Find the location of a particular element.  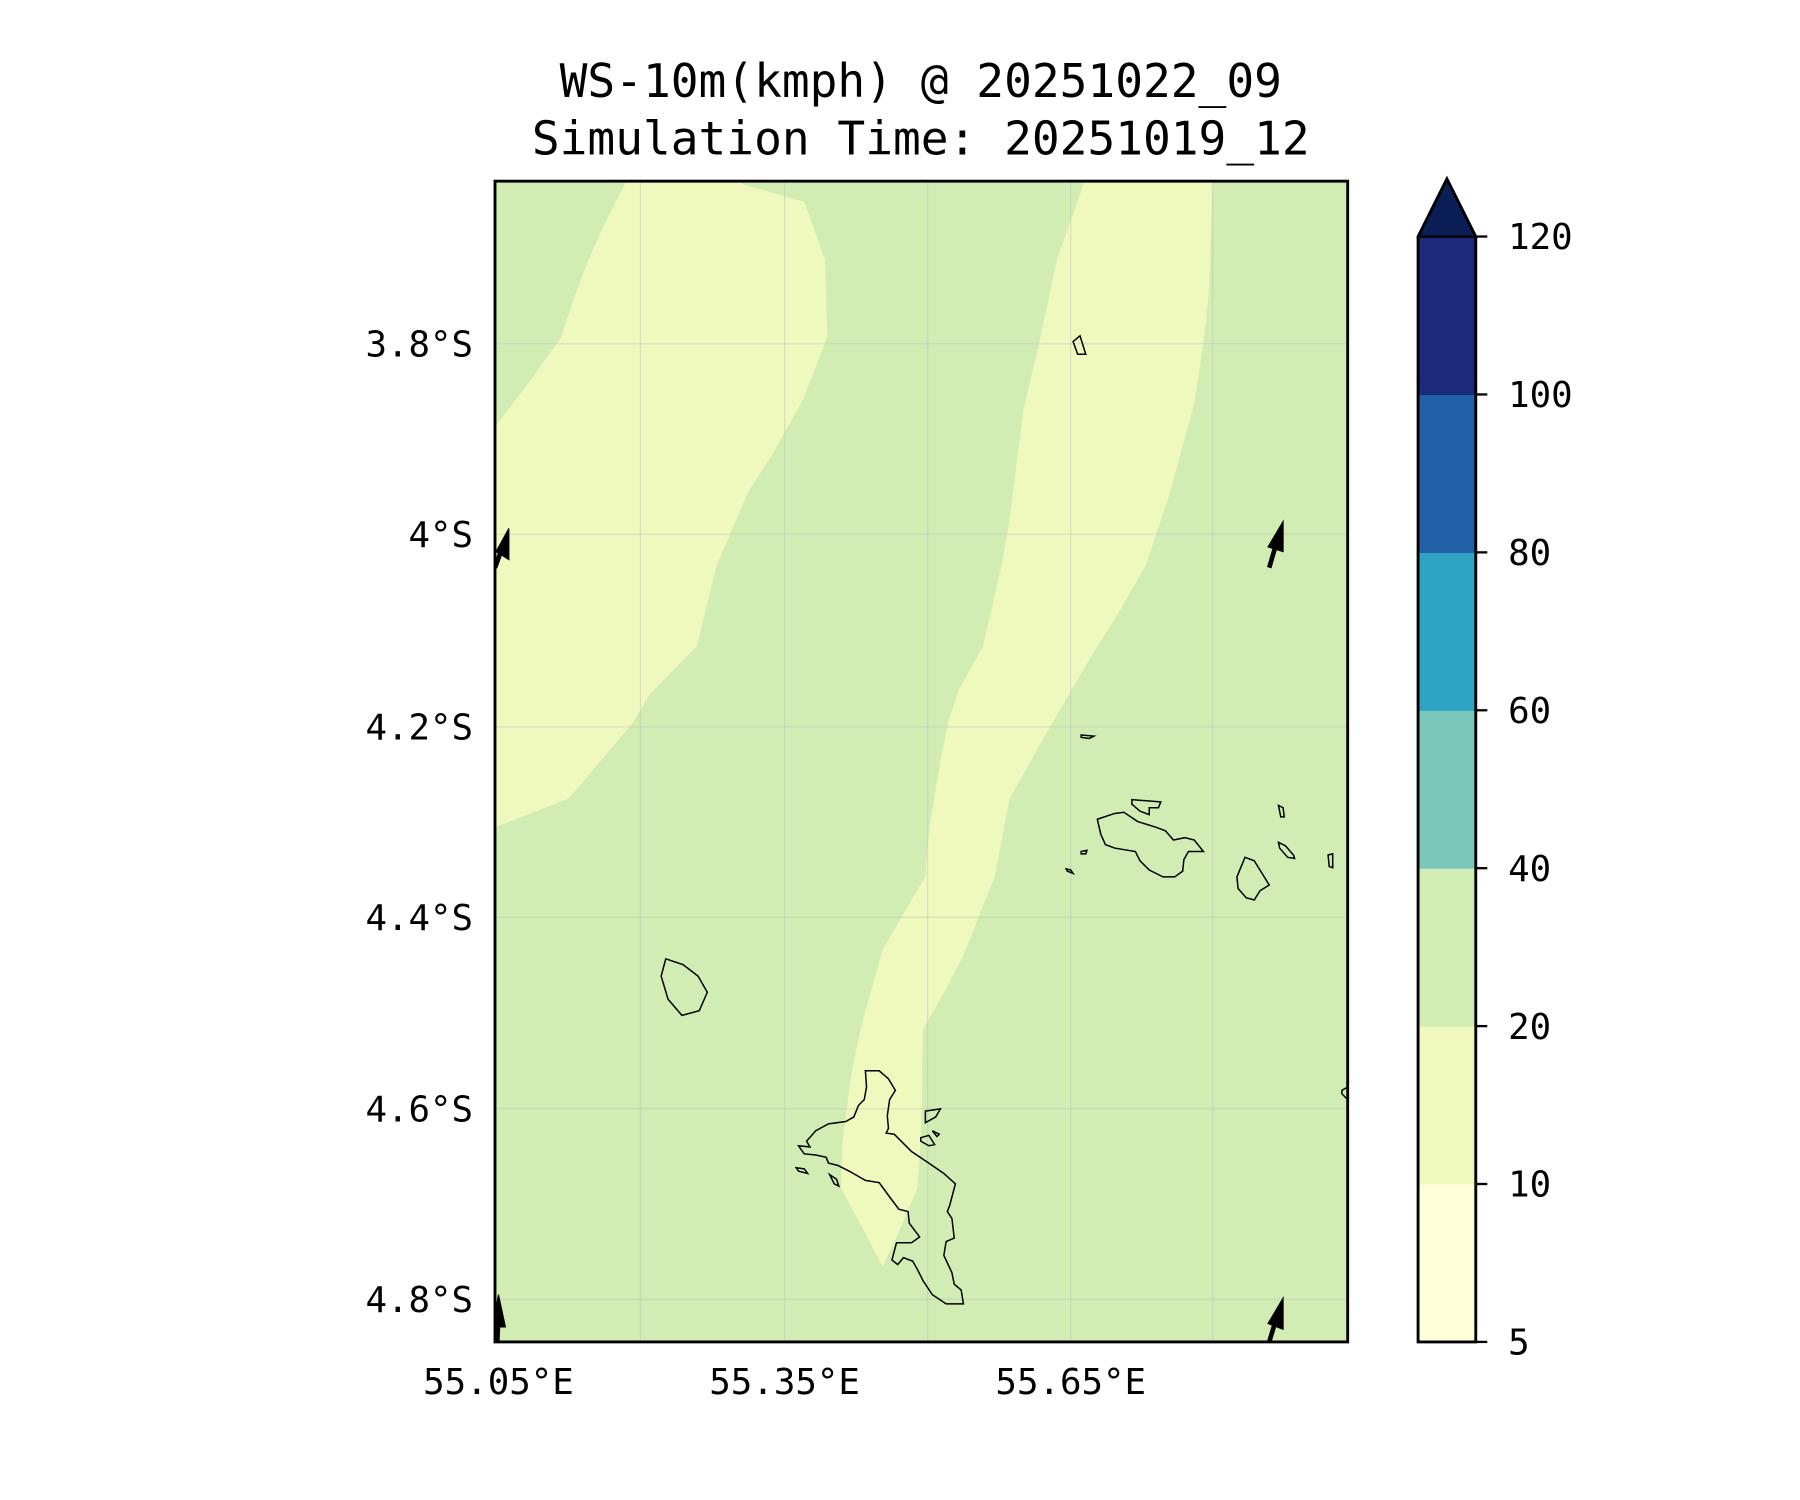

colorbar-tick-label: 60 is located at coordinates (1529, 711).